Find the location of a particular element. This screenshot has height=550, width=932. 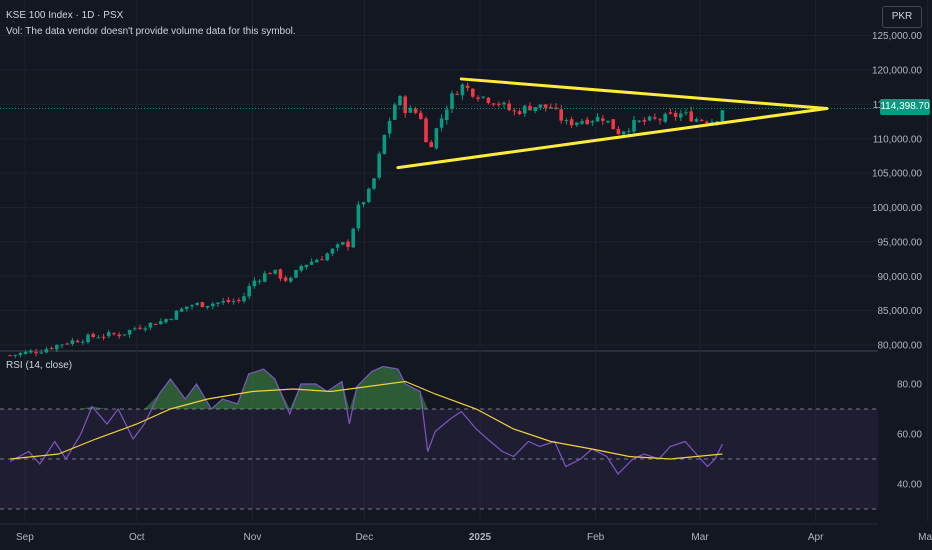

price-tick-label: 100,000.00 is located at coordinates (897, 208).